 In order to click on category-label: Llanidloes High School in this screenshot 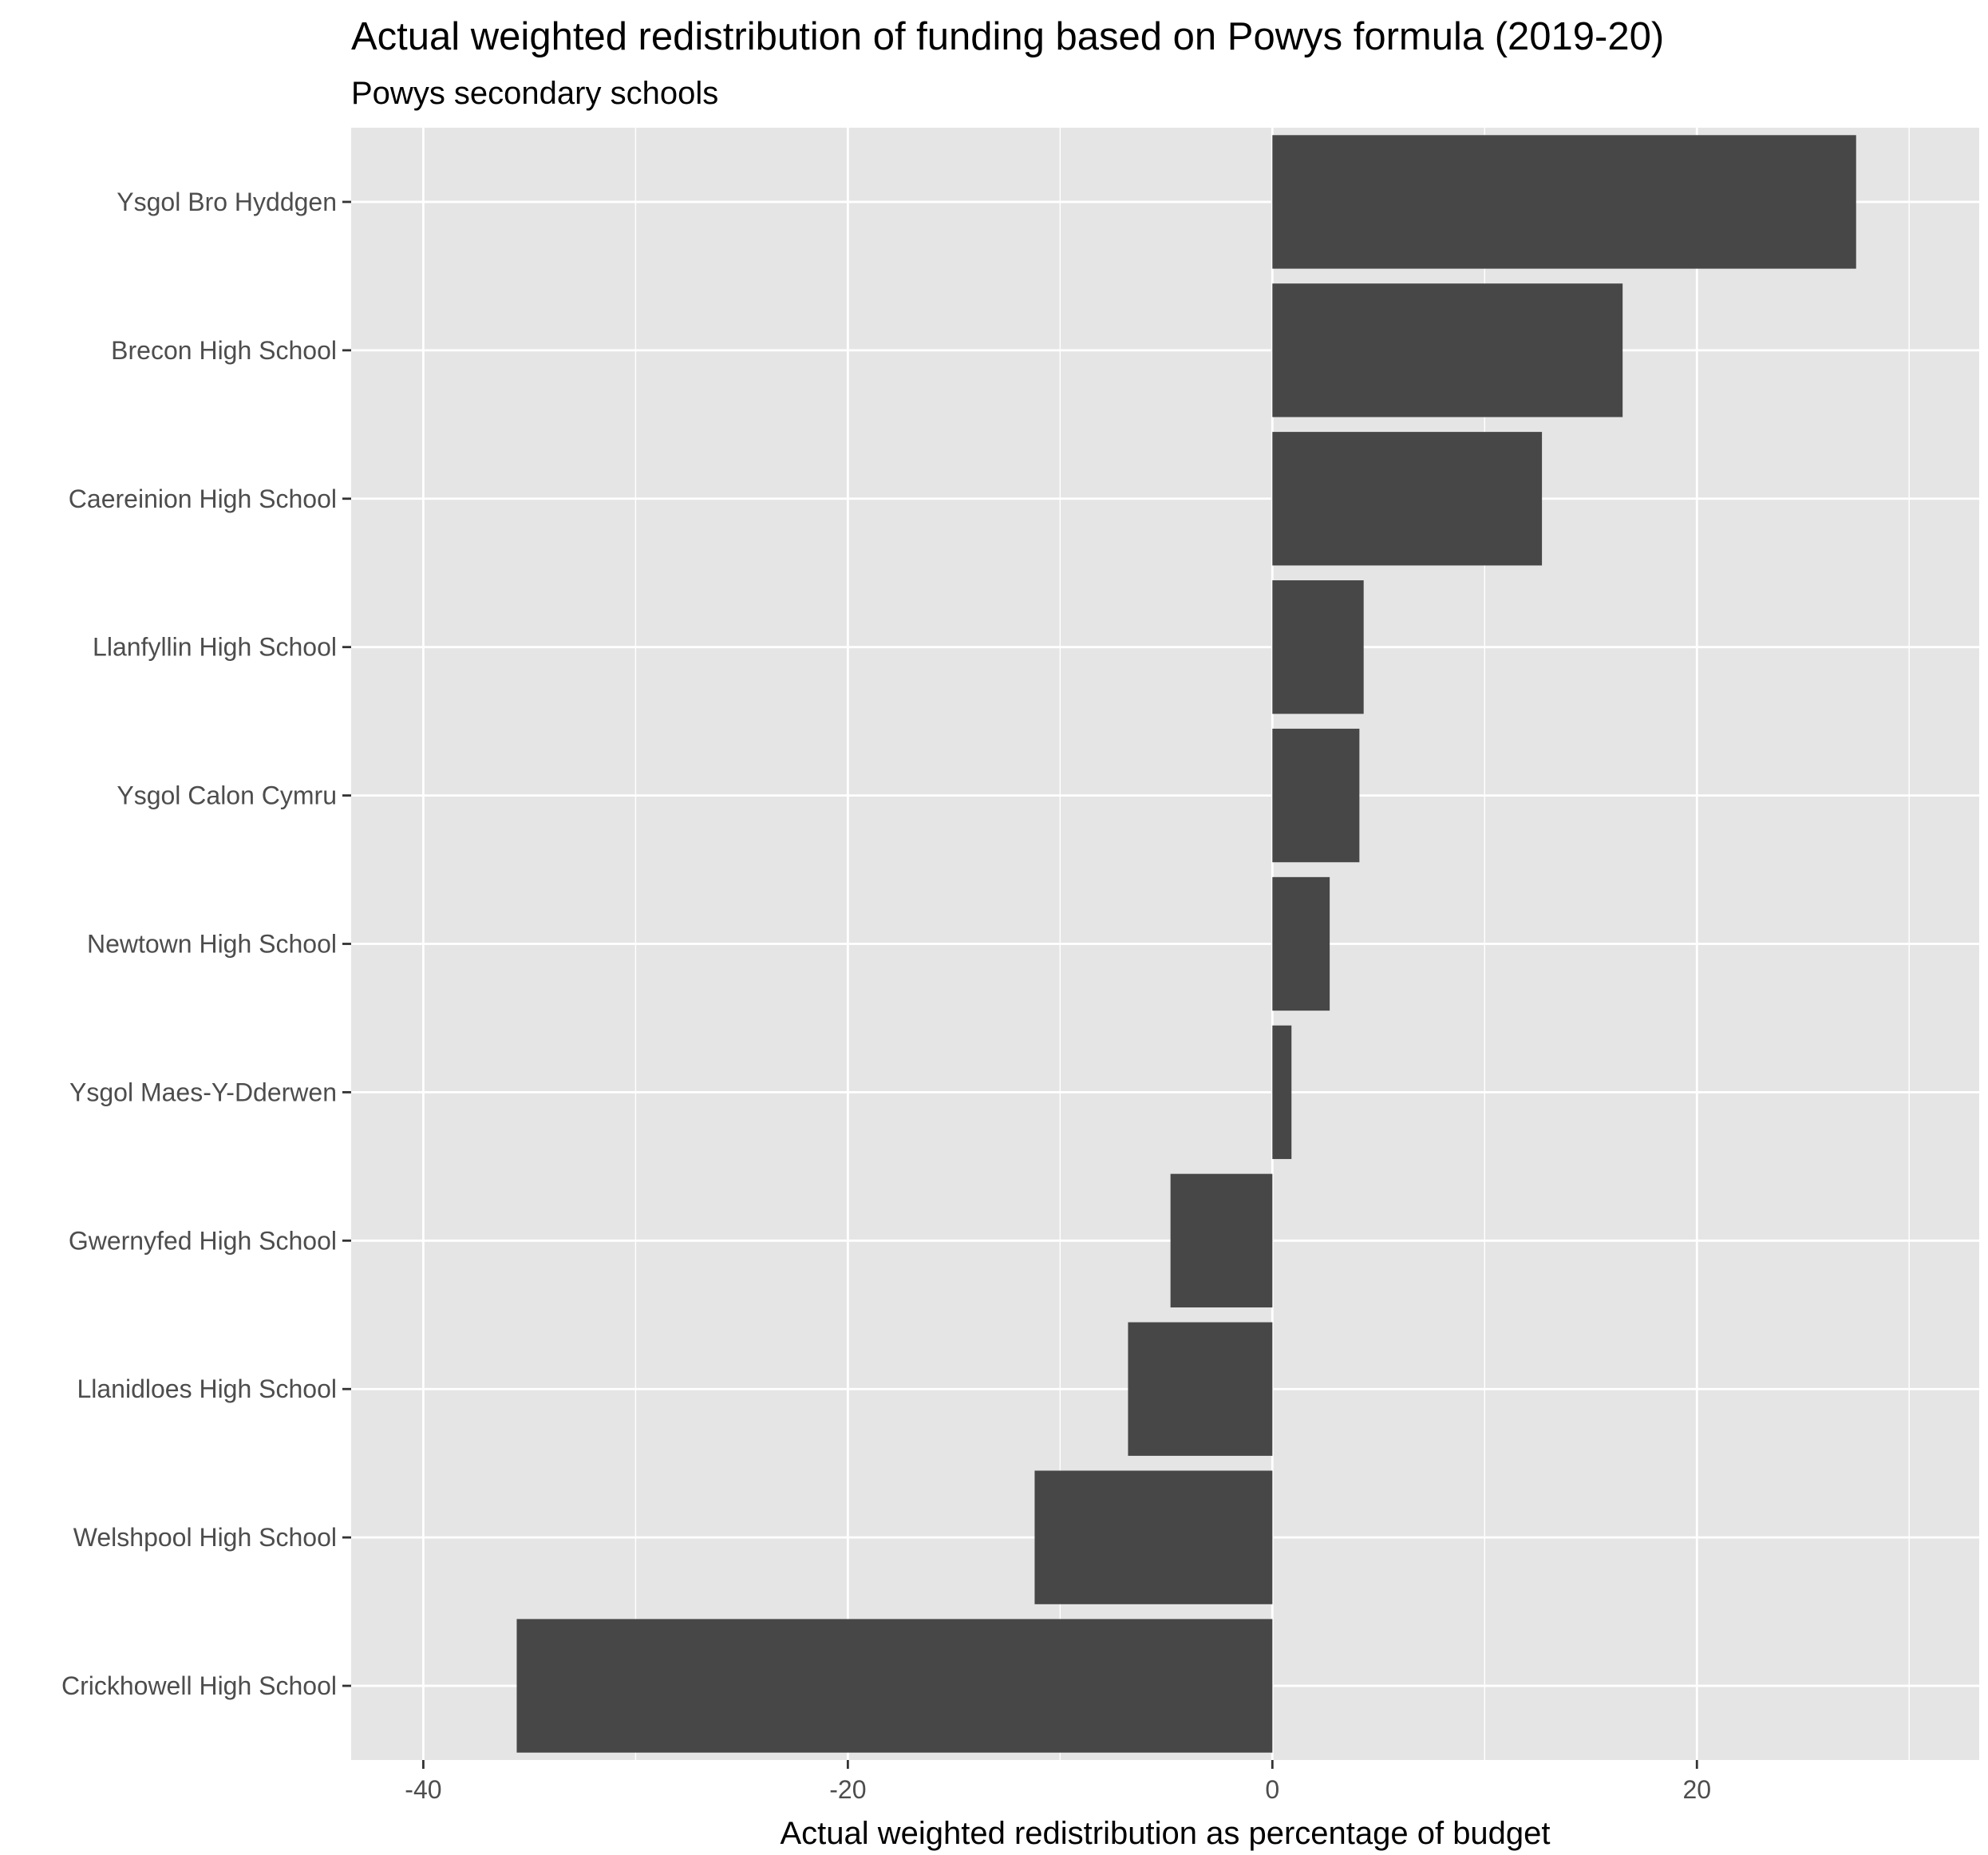, I will do `click(207, 1388)`.